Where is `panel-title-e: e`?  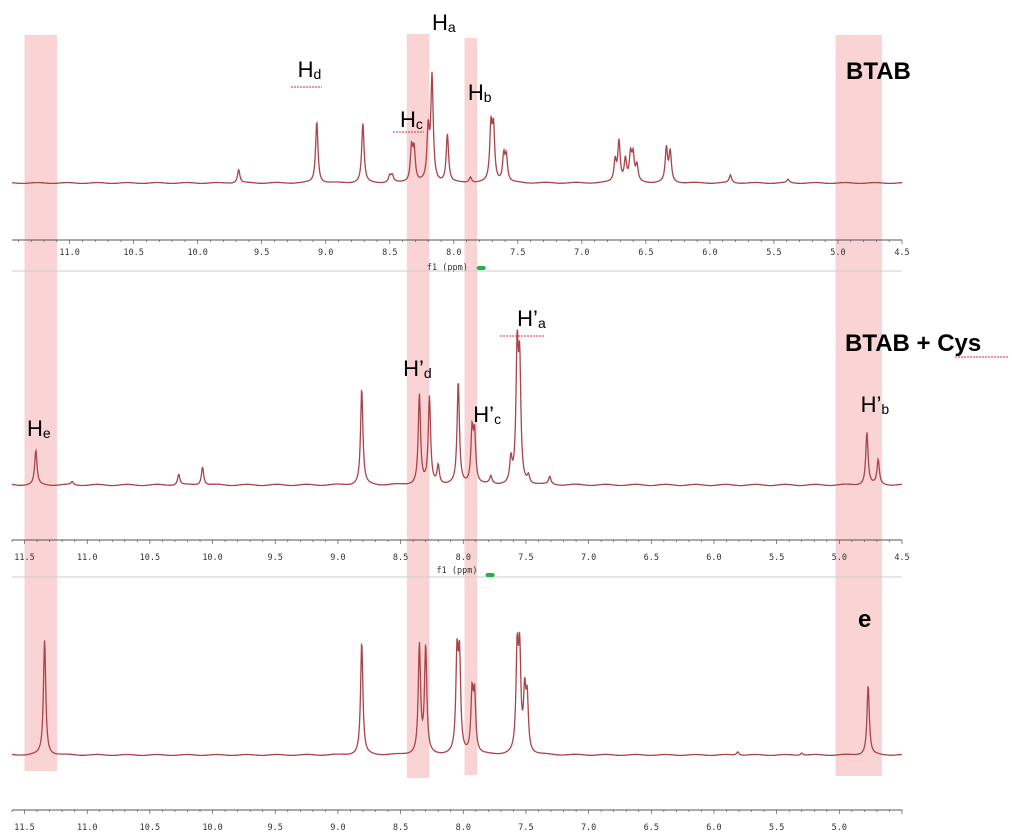 panel-title-e: e is located at coordinates (864, 619).